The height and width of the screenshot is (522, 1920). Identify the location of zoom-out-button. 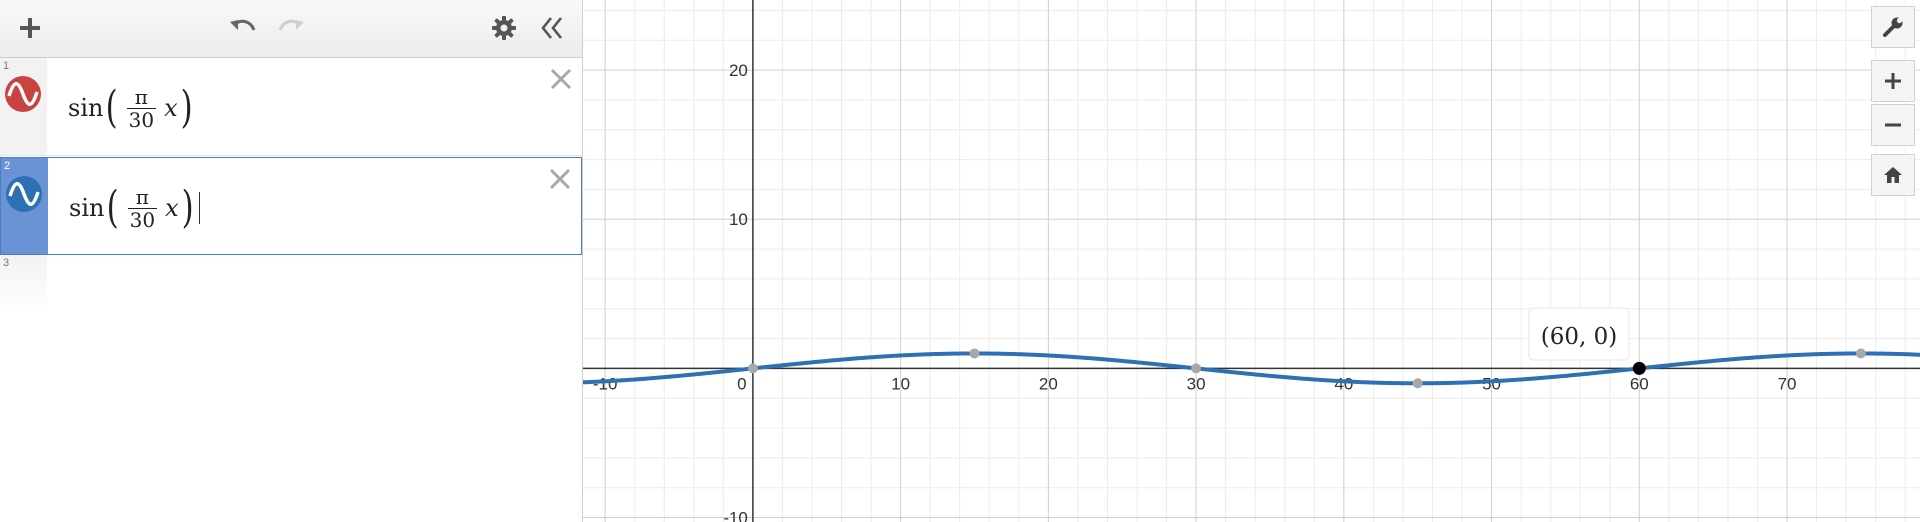
(1893, 125).